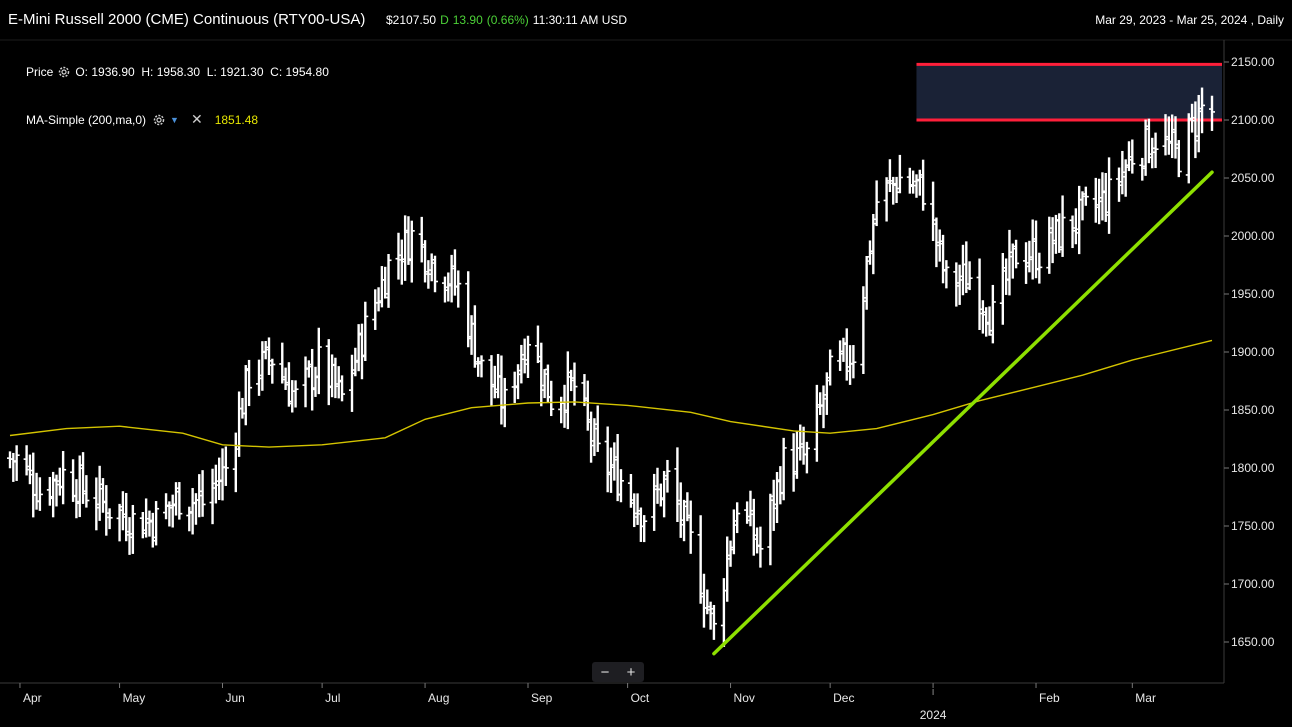 Image resolution: width=1292 pixels, height=727 pixels. What do you see at coordinates (506, 20) in the screenshot?
I see `quote-line: $2107.50 D 13.90 (0.66%) 11:30:11 AM USD` at bounding box center [506, 20].